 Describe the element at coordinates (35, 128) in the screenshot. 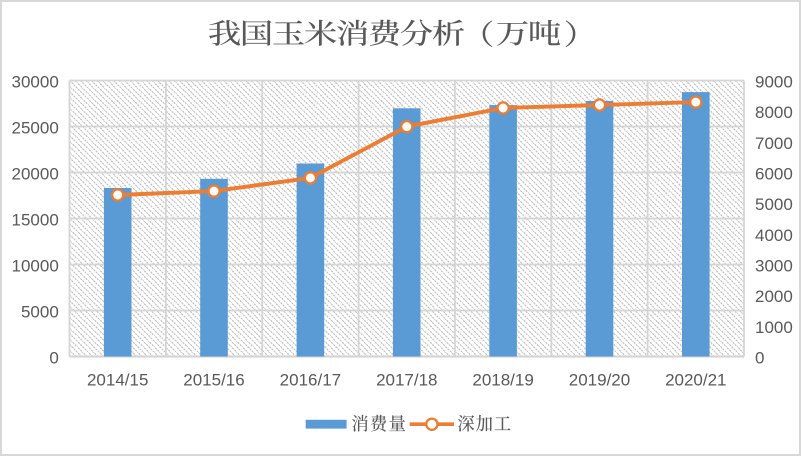

I see `svg-text: 25000` at that location.